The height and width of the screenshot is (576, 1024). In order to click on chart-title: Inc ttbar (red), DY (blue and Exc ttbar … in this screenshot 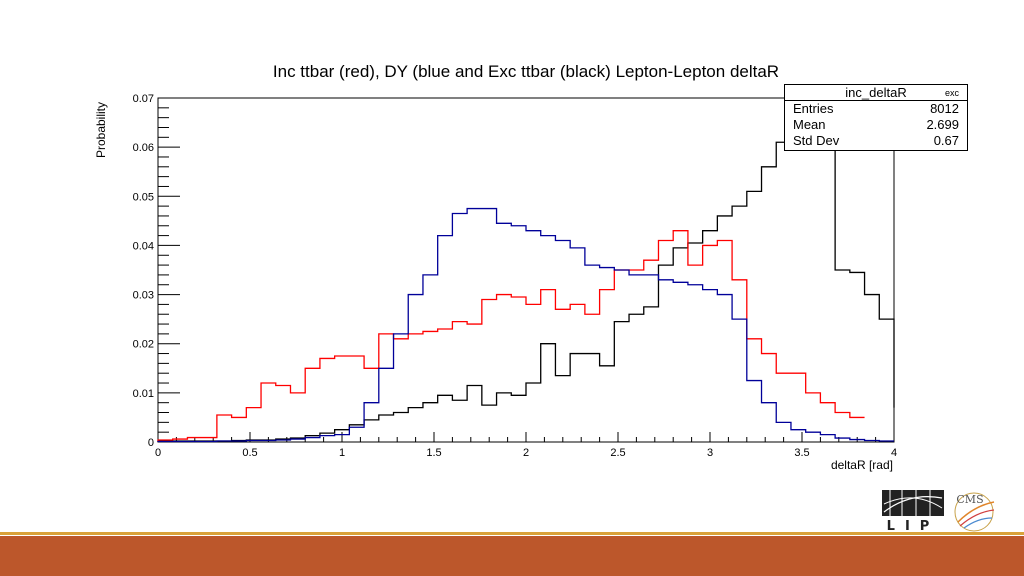, I will do `click(526, 71)`.